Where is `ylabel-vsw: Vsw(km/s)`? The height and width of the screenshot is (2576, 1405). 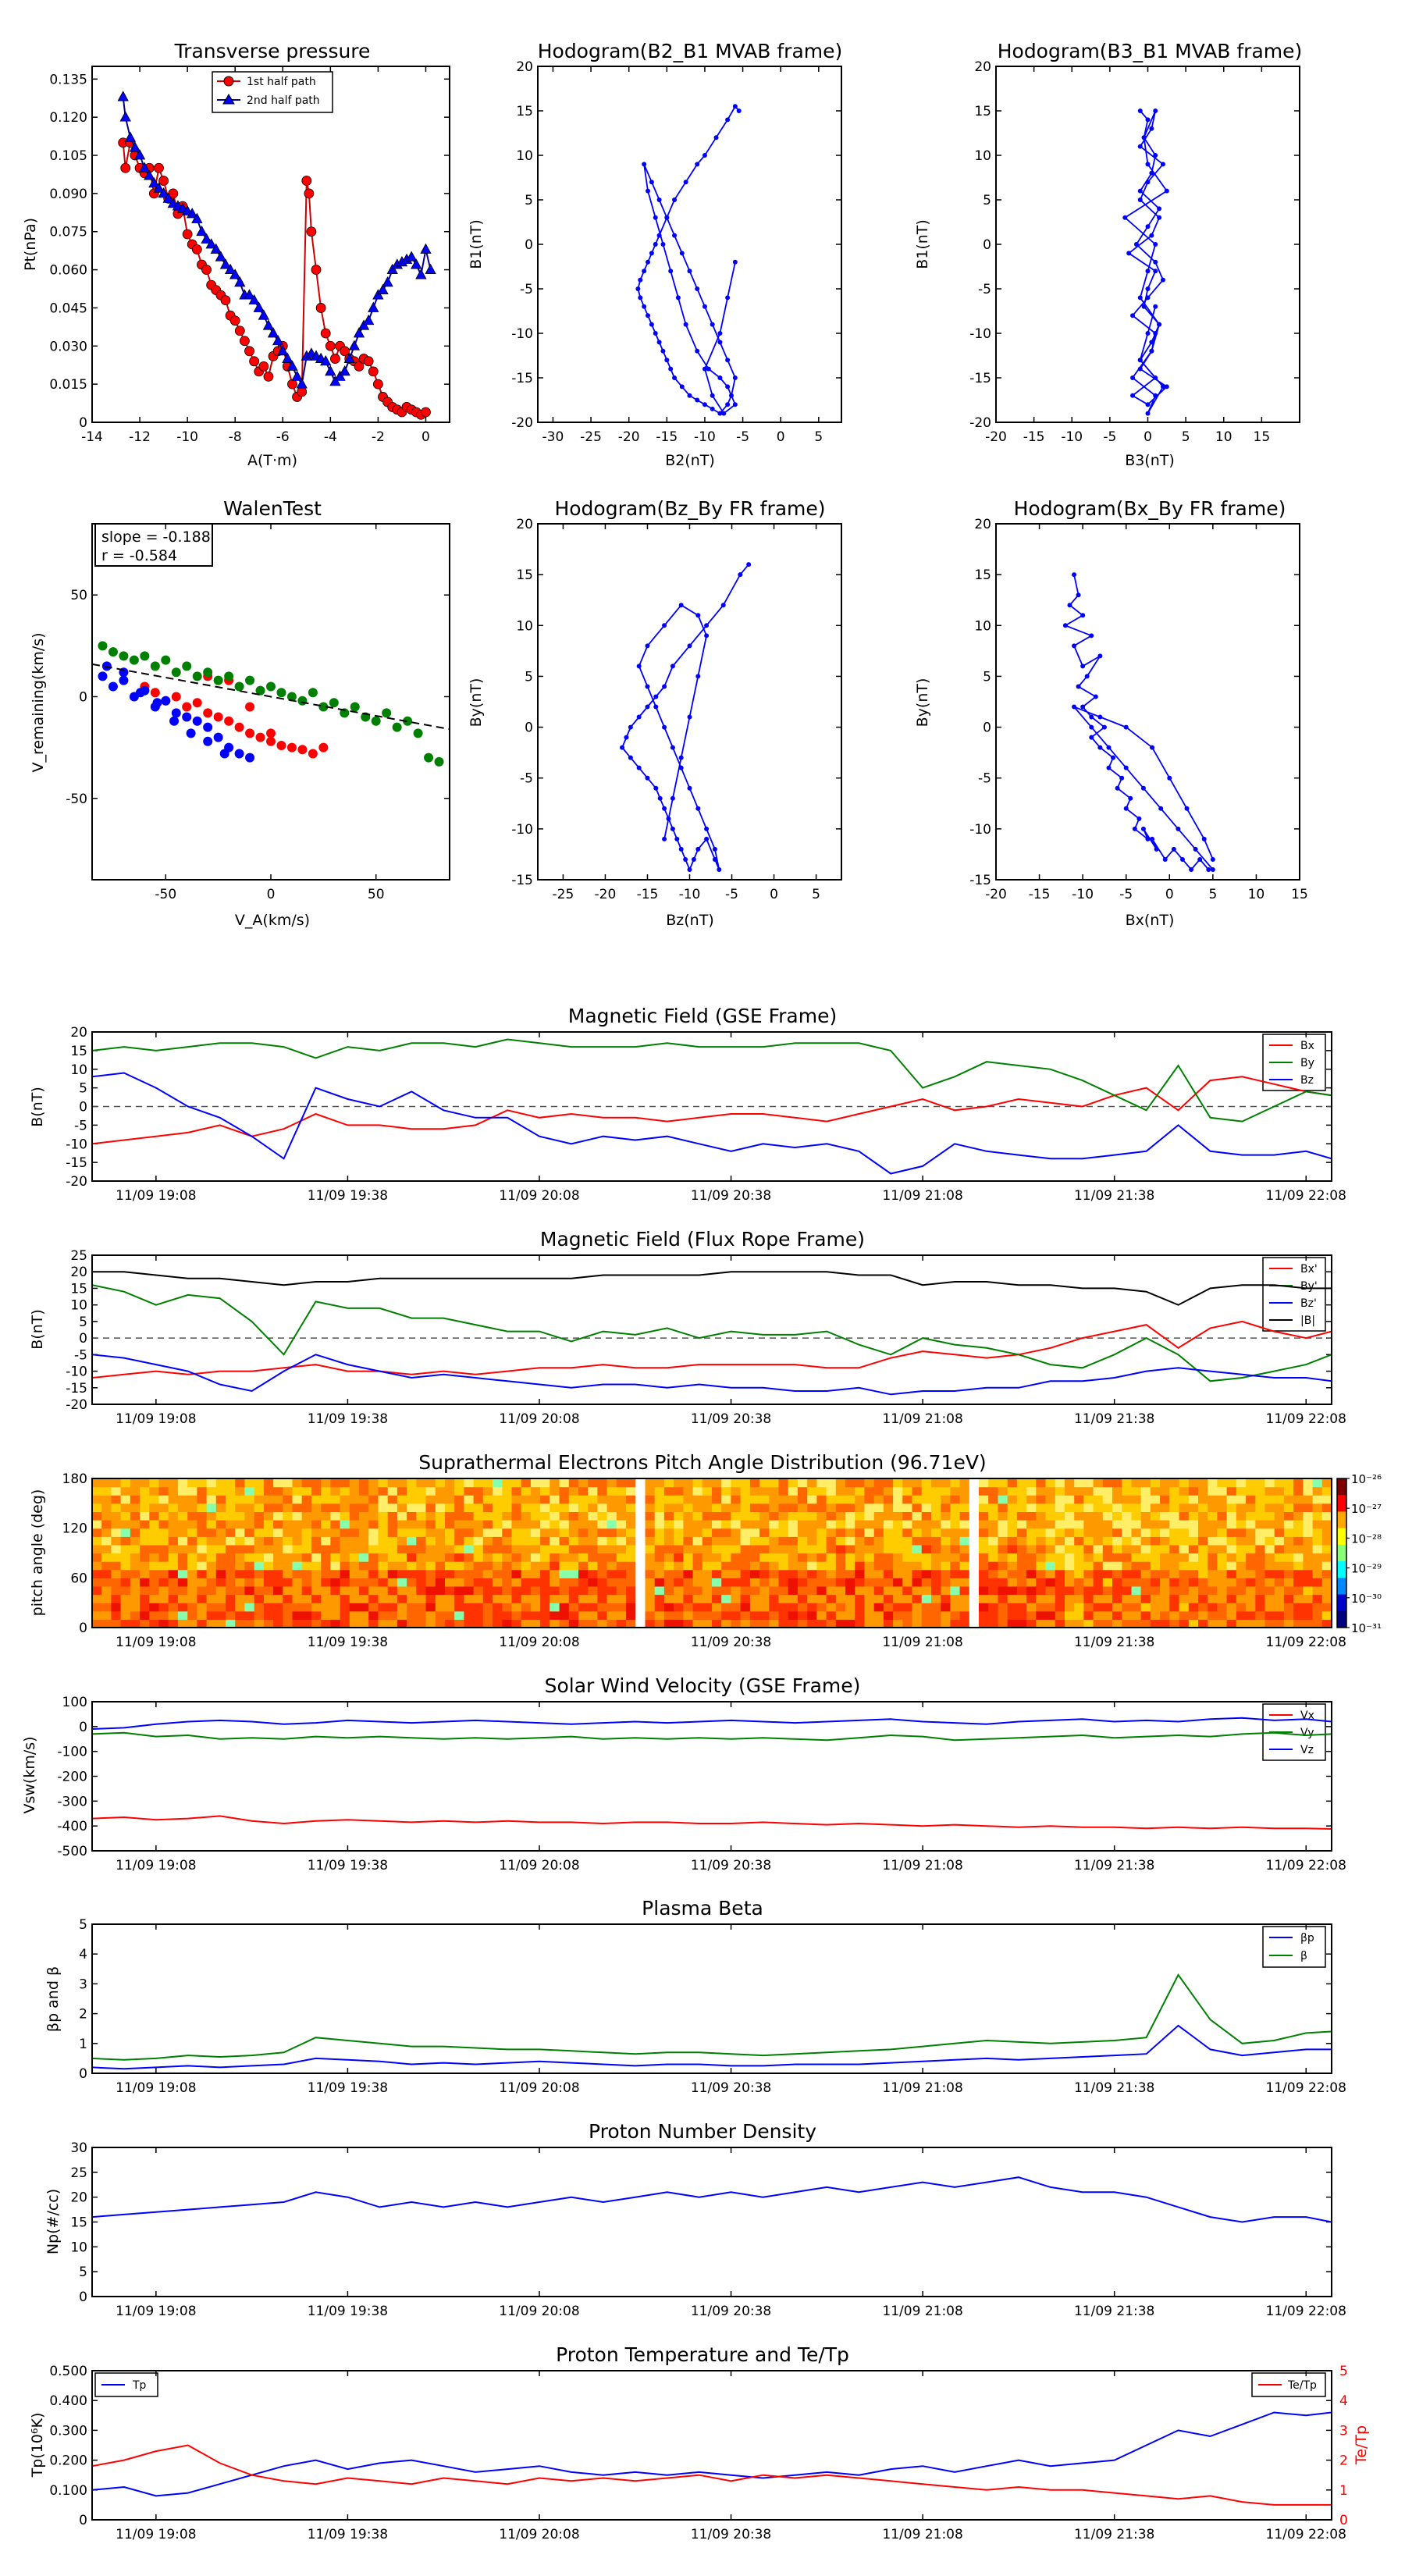 ylabel-vsw: Vsw(km/s) is located at coordinates (30, 1775).